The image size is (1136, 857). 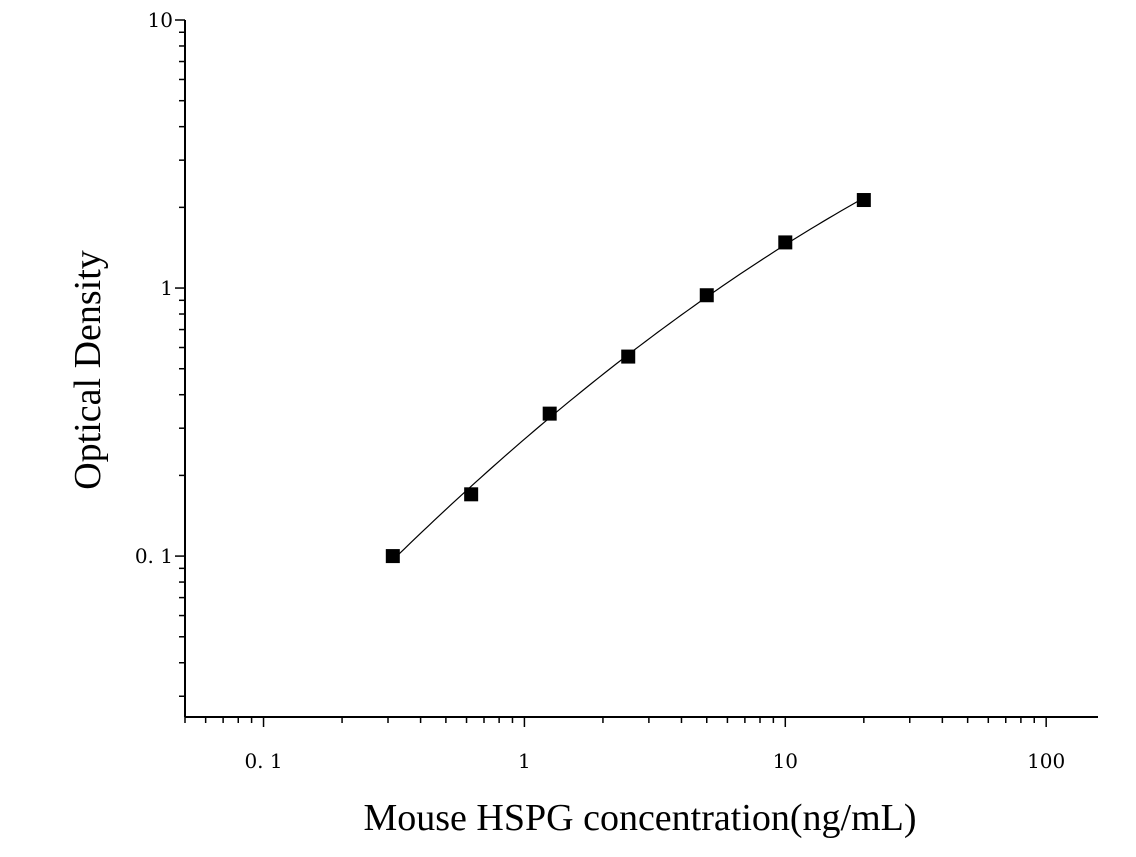 What do you see at coordinates (1046, 761) in the screenshot?
I see `x-tick-label: 100` at bounding box center [1046, 761].